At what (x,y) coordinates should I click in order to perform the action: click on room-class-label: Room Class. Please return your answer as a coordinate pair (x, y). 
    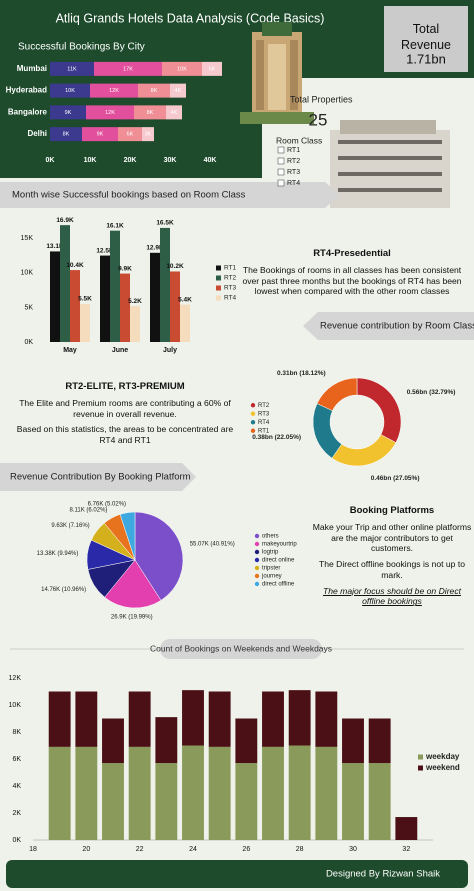
    Looking at the image, I should click on (299, 140).